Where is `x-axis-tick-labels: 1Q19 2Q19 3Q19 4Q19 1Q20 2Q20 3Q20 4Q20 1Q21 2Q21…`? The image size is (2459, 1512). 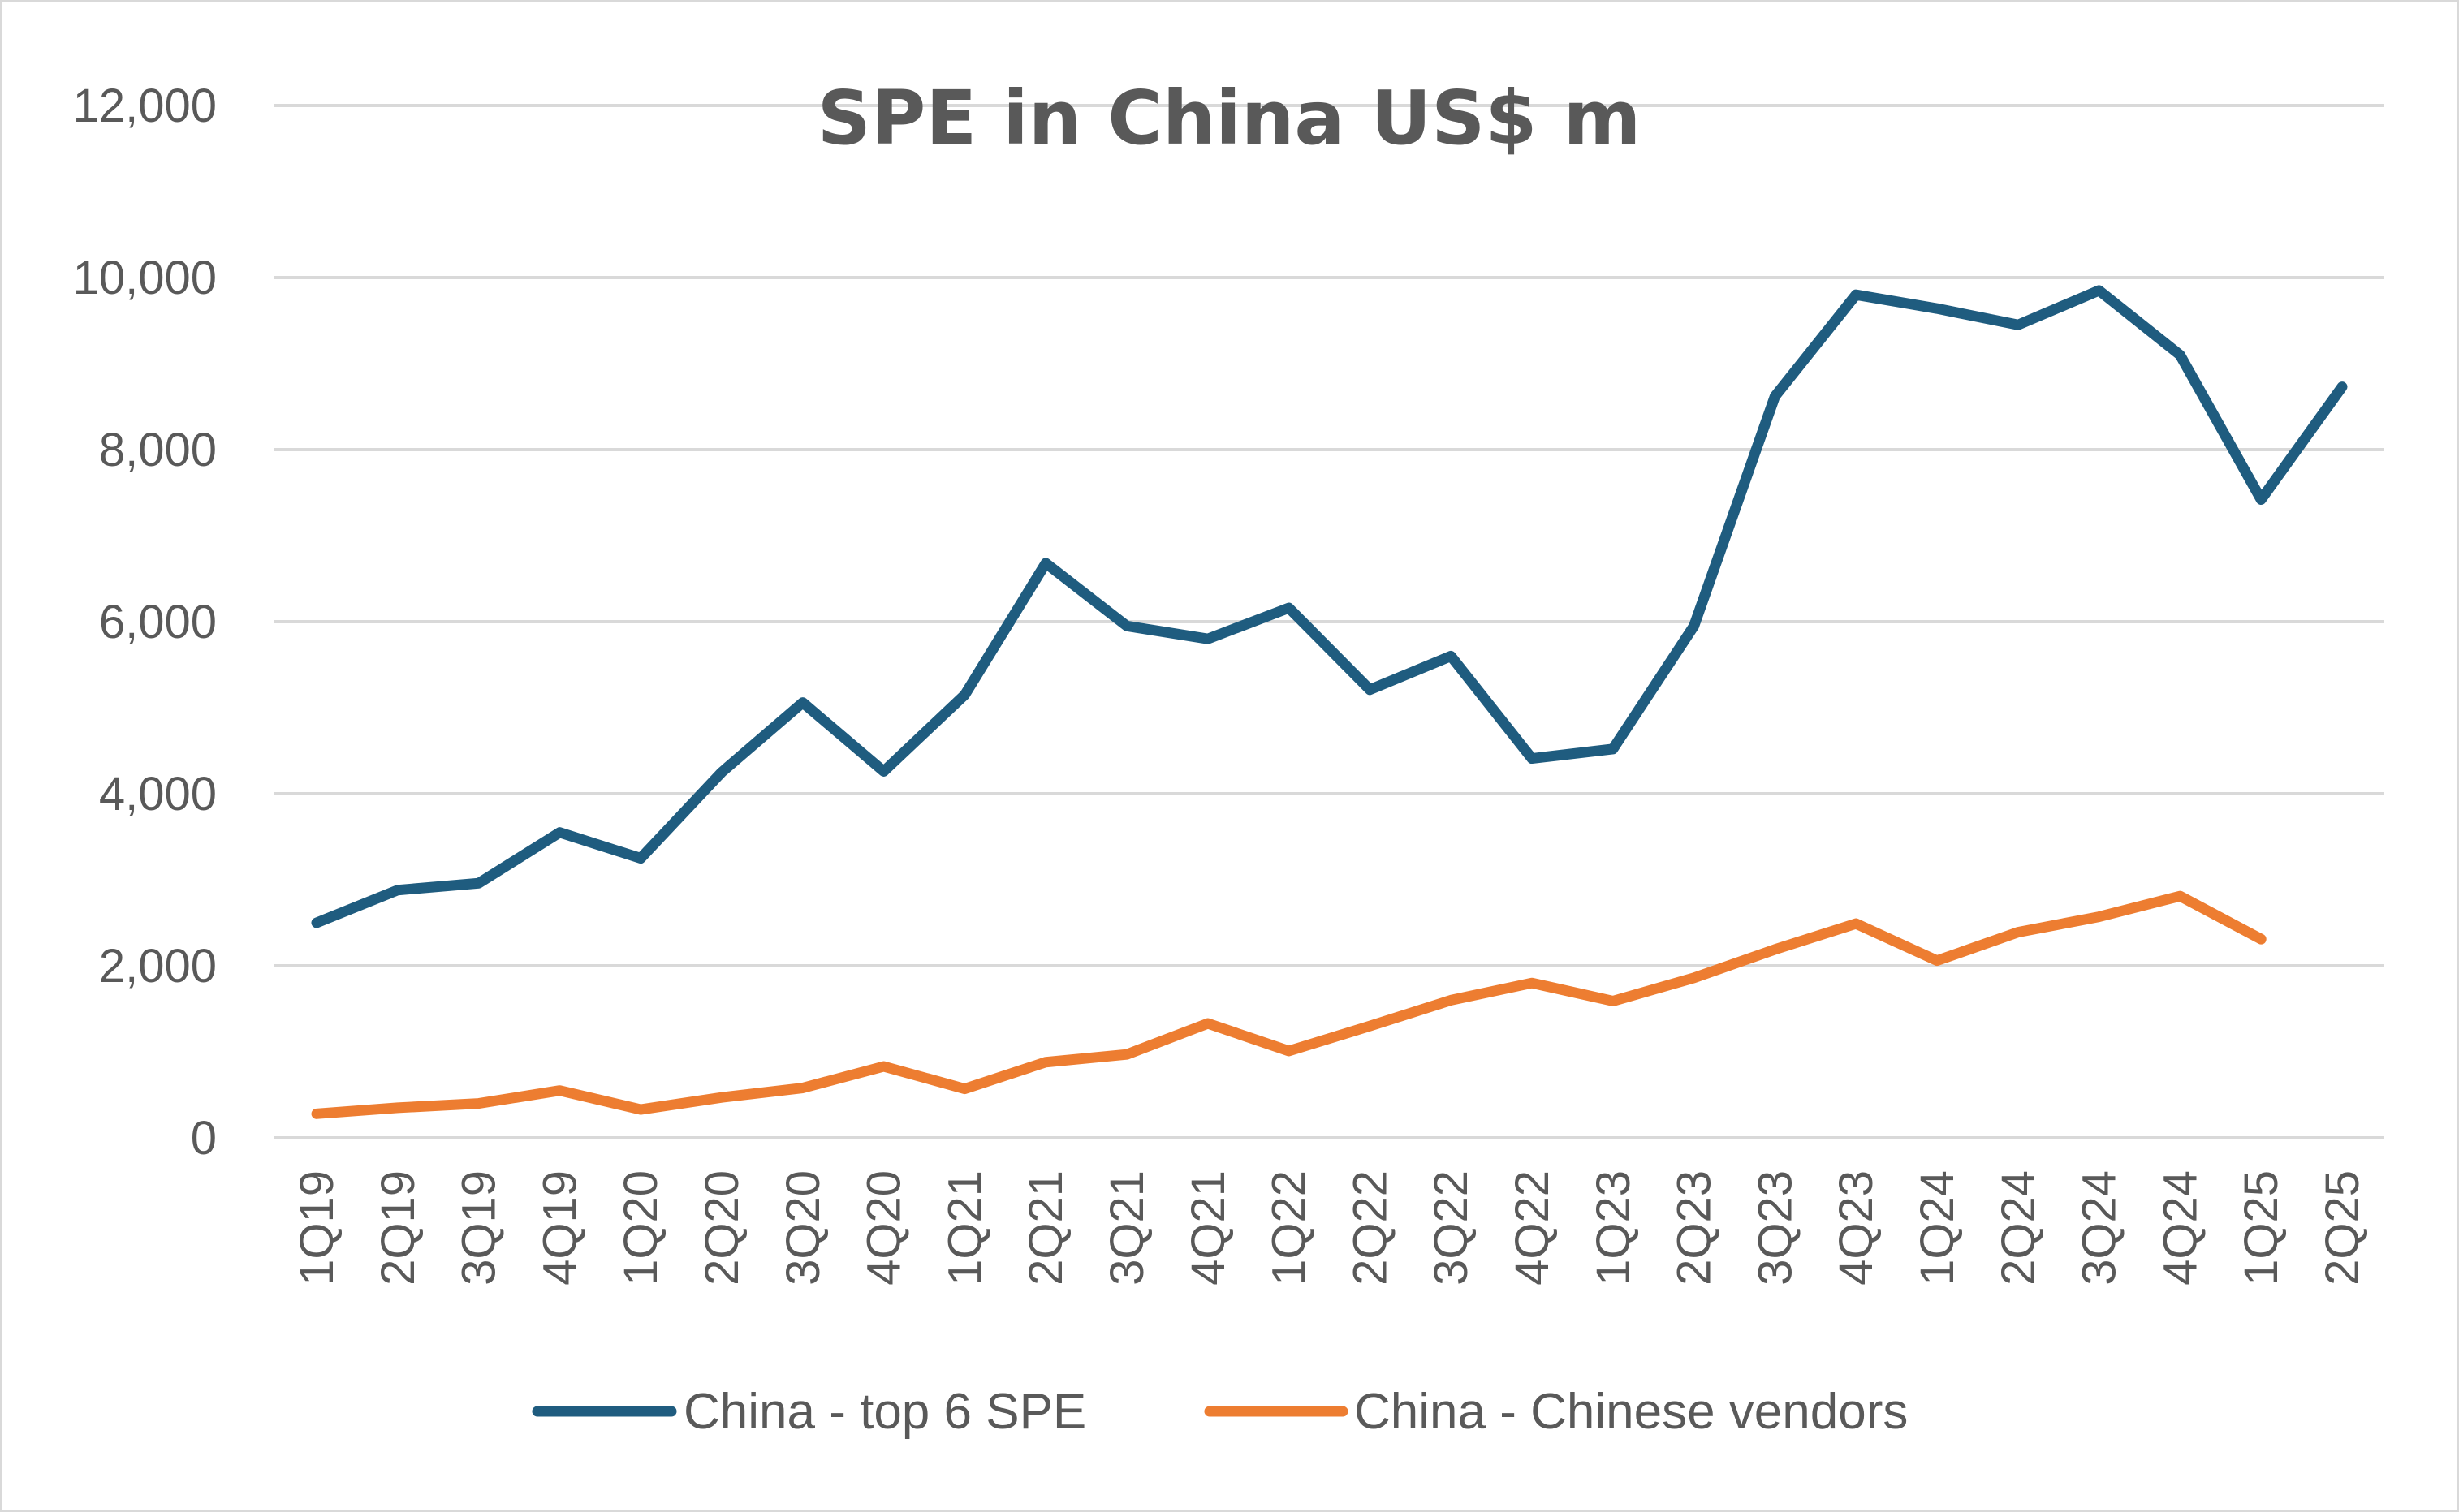
x-axis-tick-labels: 1Q19 2Q19 3Q19 4Q19 1Q20 2Q20 3Q20 4Q20 1Q21 2Q21… is located at coordinates (1330, 1228).